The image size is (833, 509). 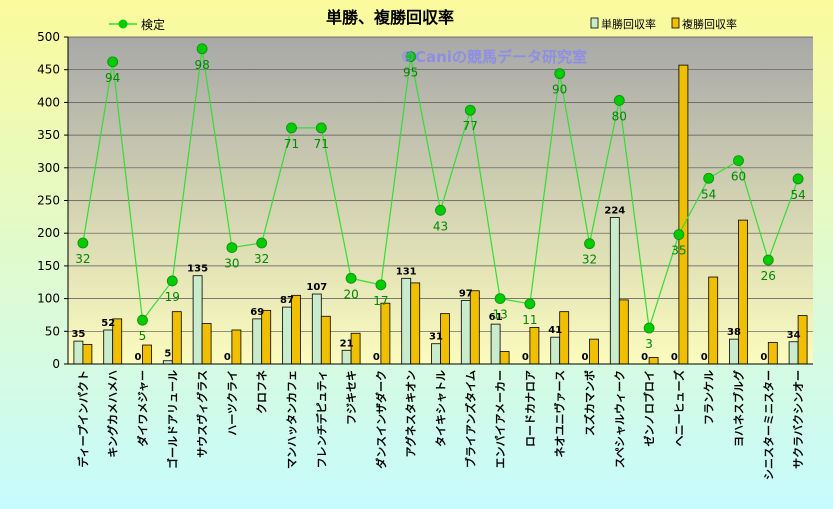 What do you see at coordinates (292, 419) in the screenshot?
I see `x-category-label: マンハッタンカフェ` at bounding box center [292, 419].